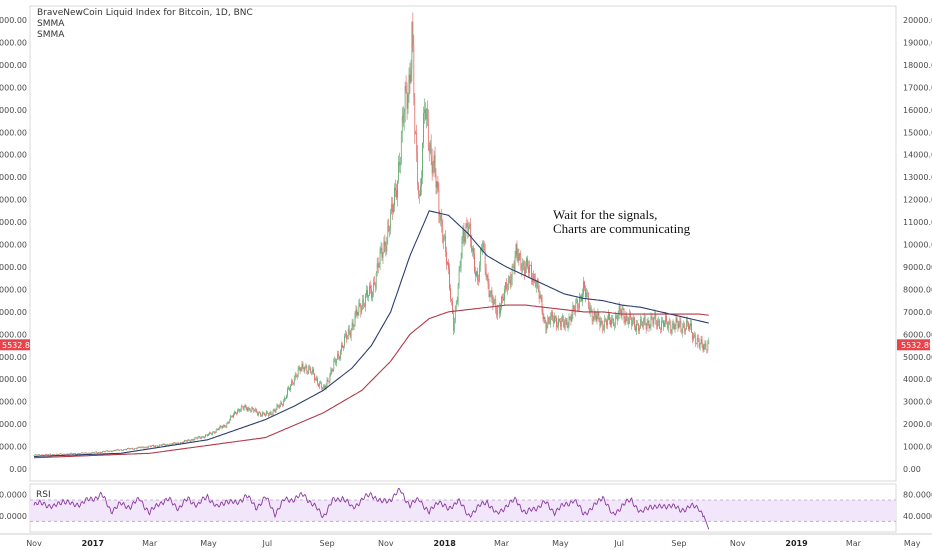  Describe the element at coordinates (917, 267) in the screenshot. I see `y-tick-label: 9000.00` at that location.